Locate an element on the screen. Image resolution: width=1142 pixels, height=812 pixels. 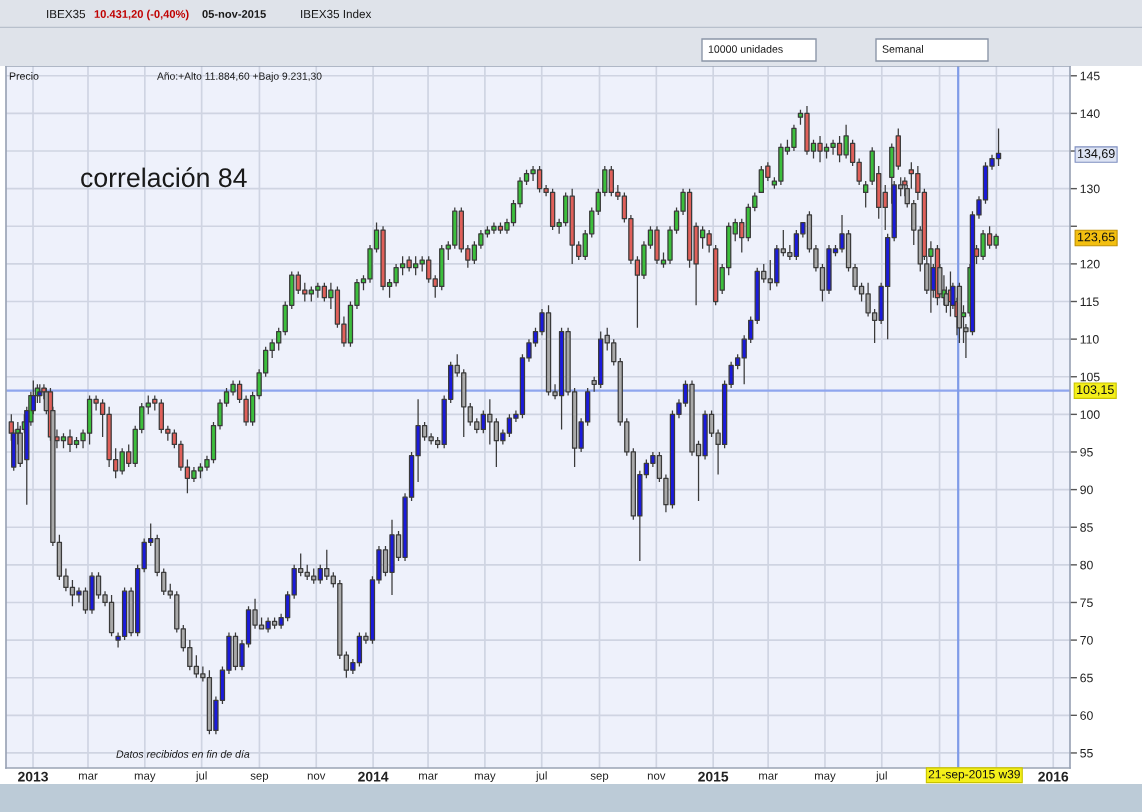
text: correlación 84 is located at coordinates (164, 177).